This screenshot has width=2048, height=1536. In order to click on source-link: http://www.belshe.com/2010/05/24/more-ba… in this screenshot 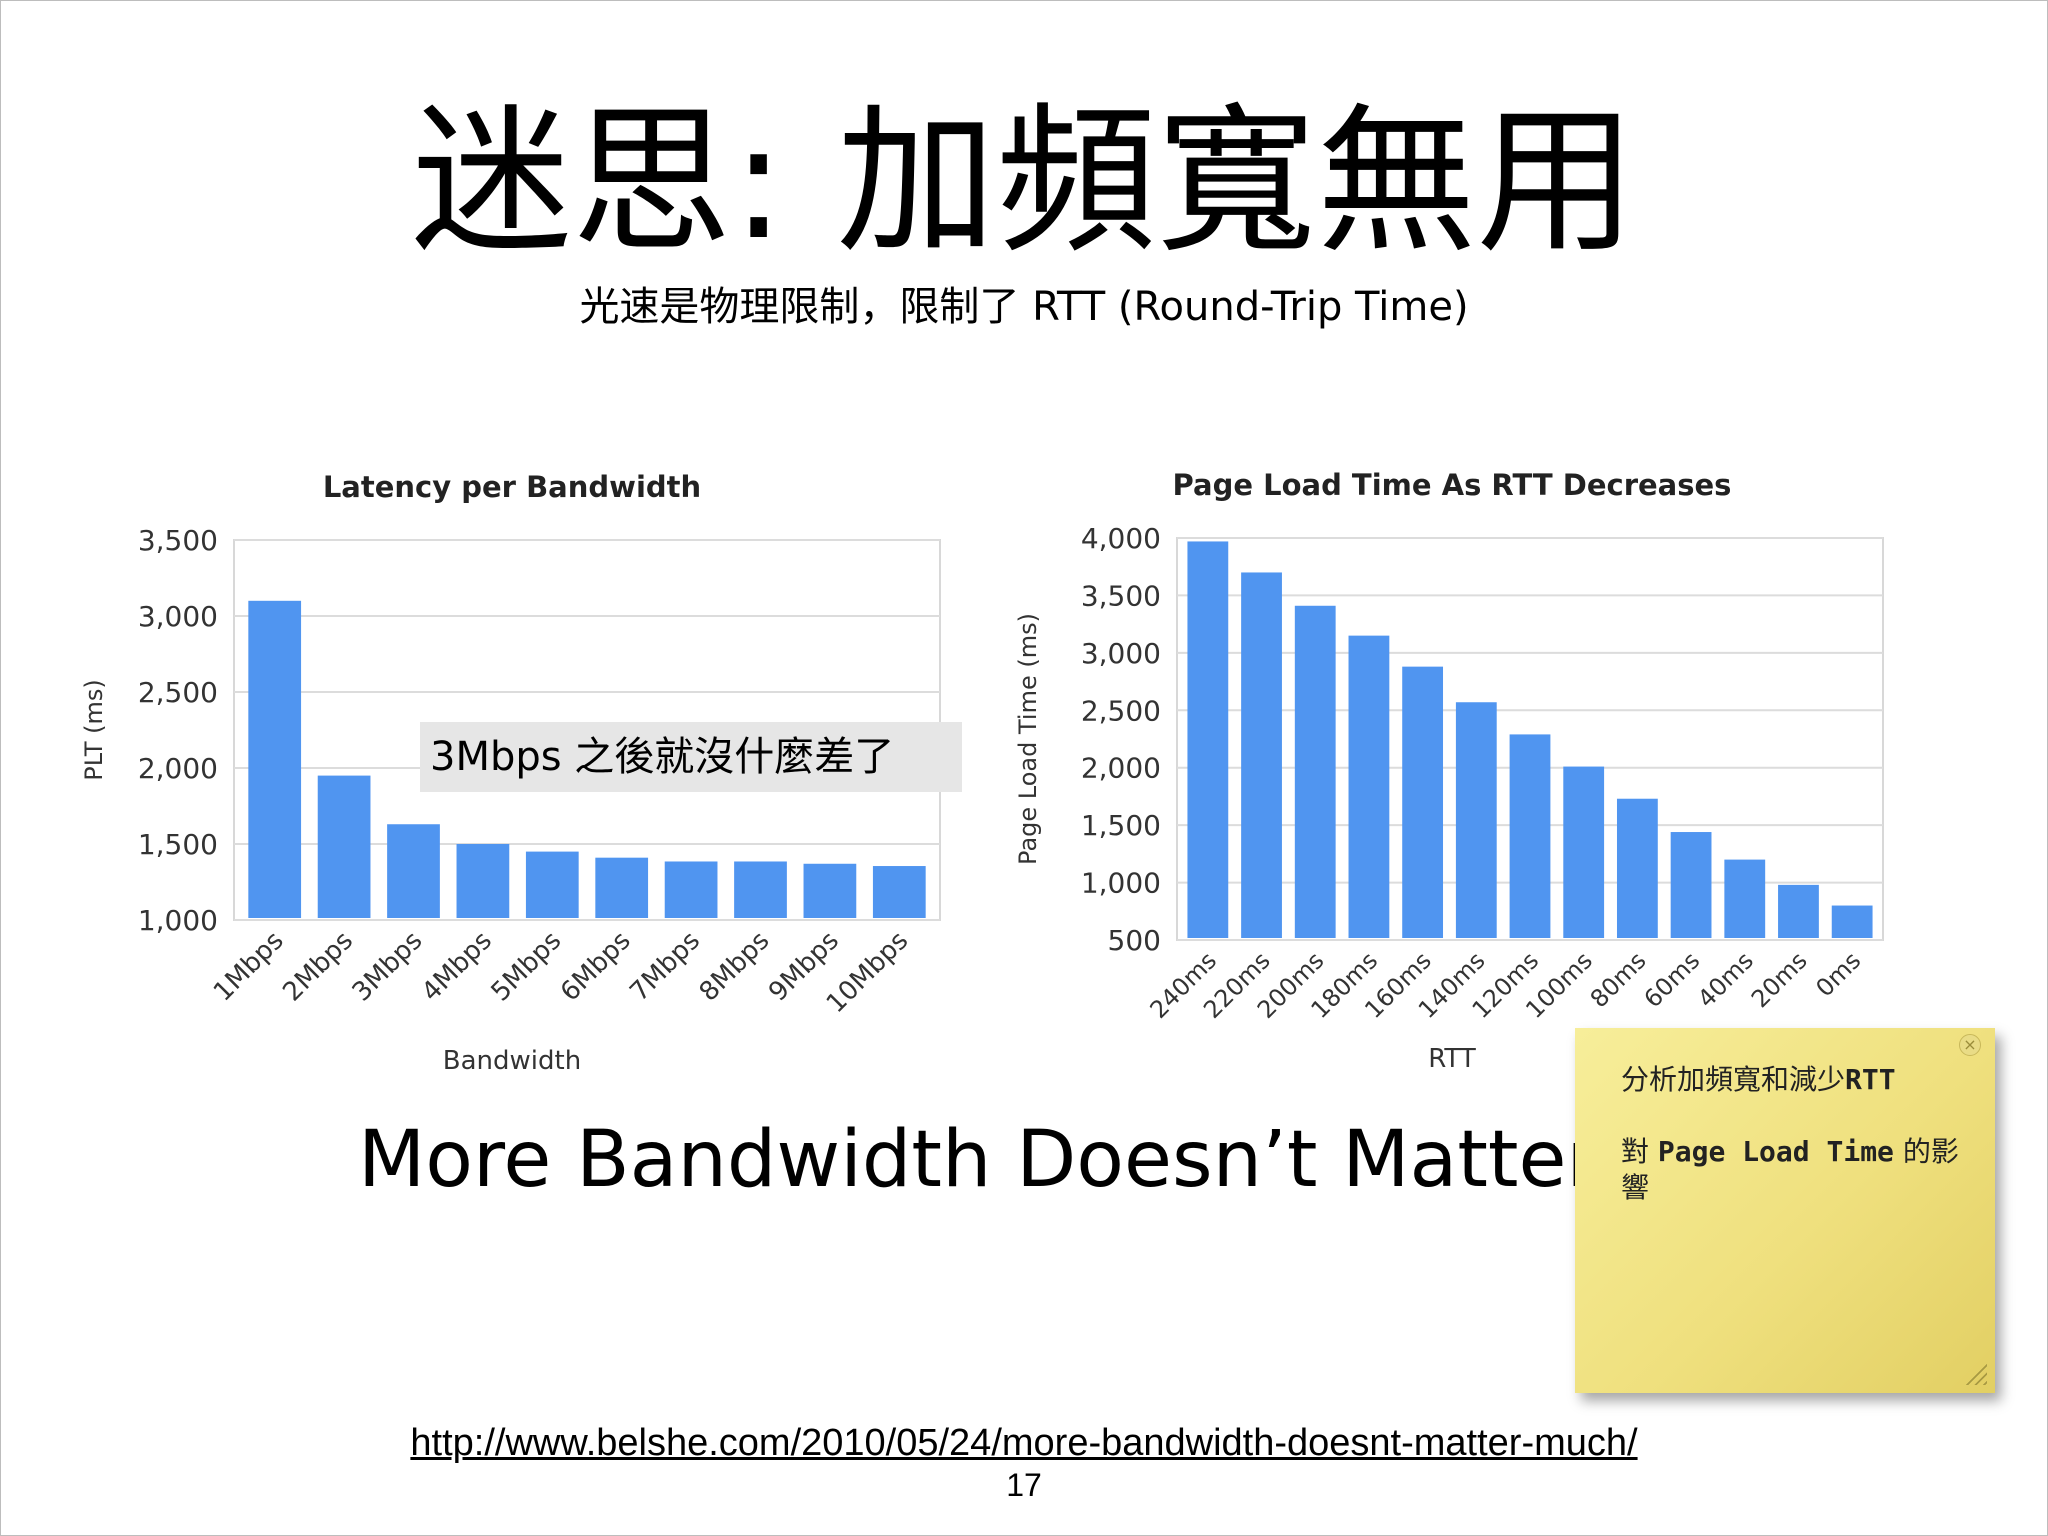, I will do `click(1024, 1443)`.